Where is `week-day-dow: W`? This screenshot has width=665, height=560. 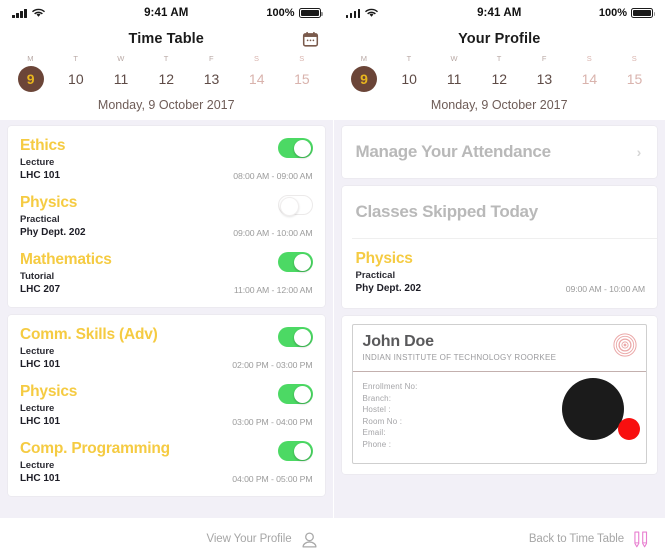
week-day-dow: W is located at coordinates (454, 58).